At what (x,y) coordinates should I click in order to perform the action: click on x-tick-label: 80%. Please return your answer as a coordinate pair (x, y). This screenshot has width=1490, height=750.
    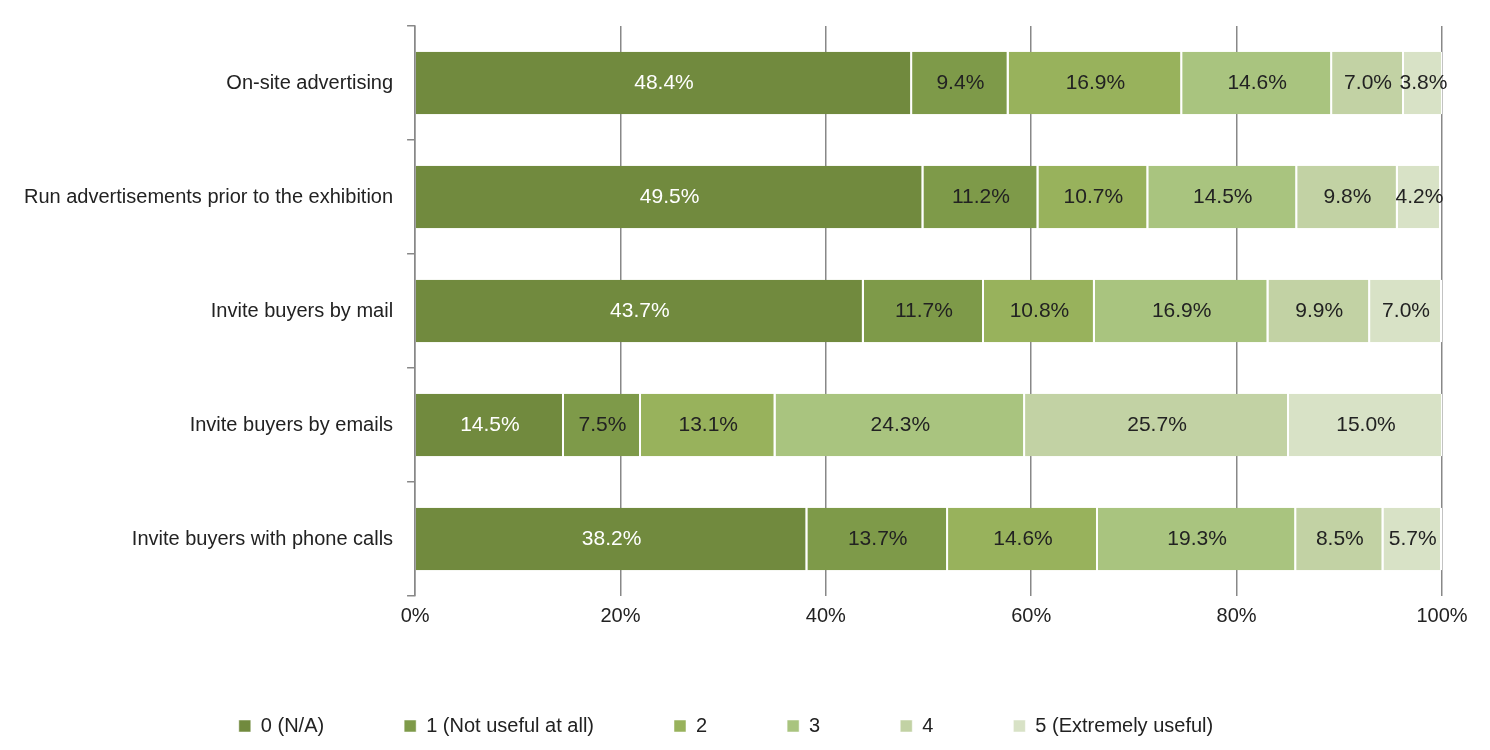
    Looking at the image, I should click on (1236, 614).